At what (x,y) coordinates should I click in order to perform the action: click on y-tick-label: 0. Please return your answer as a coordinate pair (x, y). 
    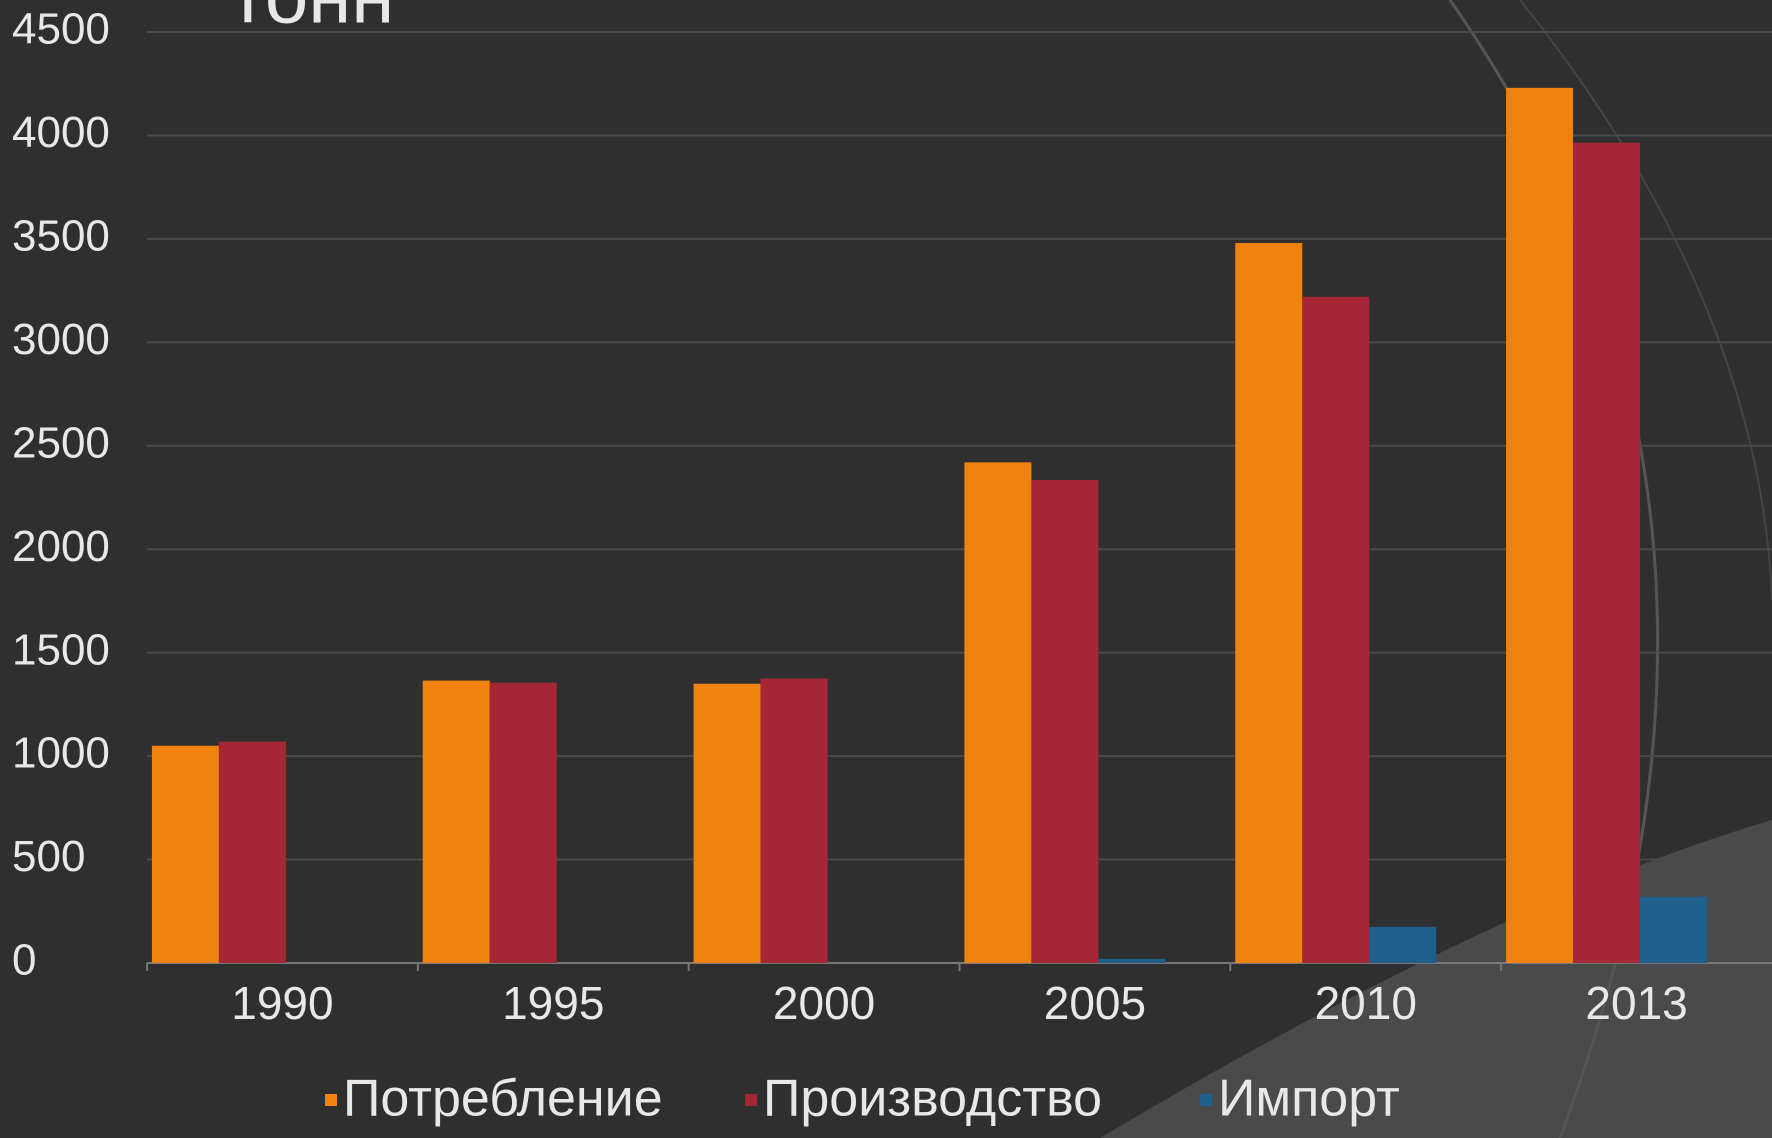
    Looking at the image, I should click on (24, 960).